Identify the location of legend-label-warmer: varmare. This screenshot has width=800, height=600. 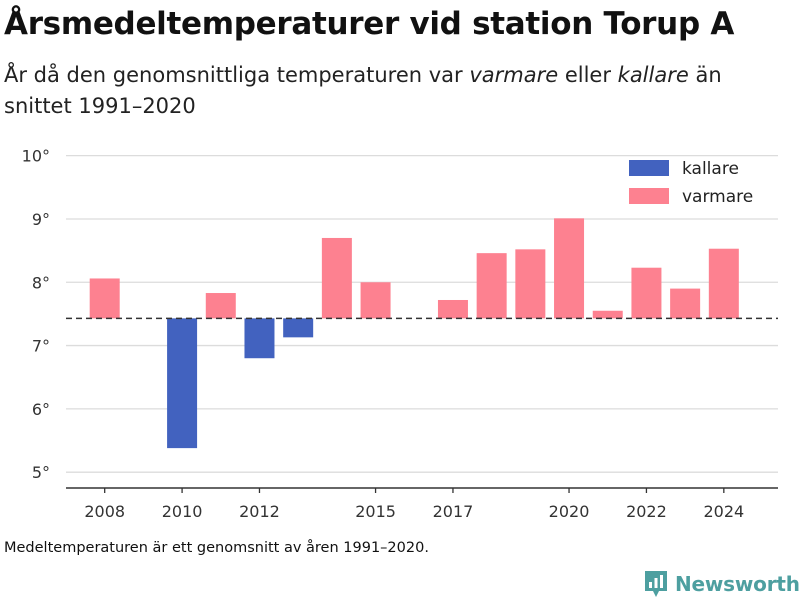
(717, 197).